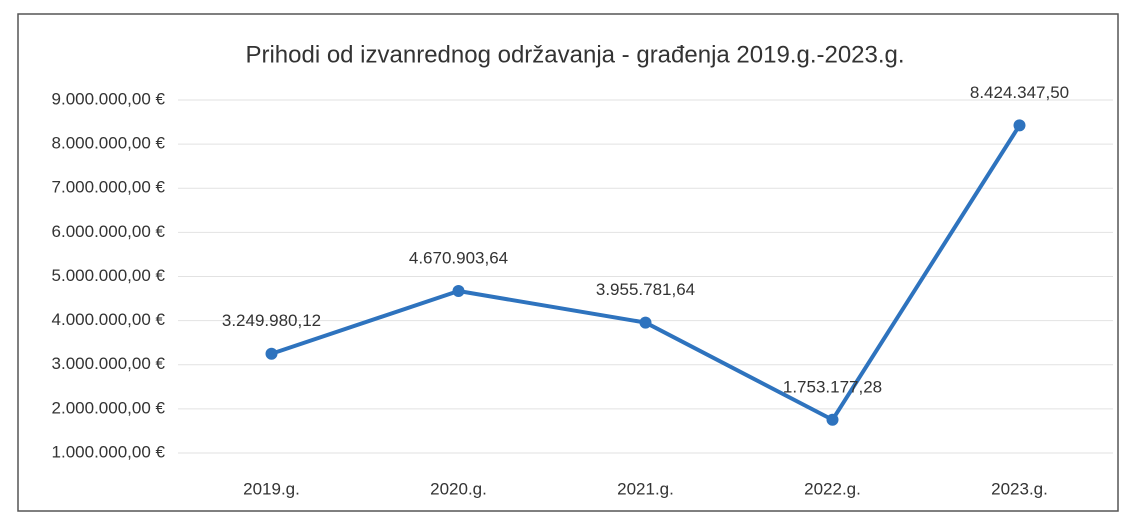  I want to click on y-tick-label: 3.000.000,00 €, so click(109, 363).